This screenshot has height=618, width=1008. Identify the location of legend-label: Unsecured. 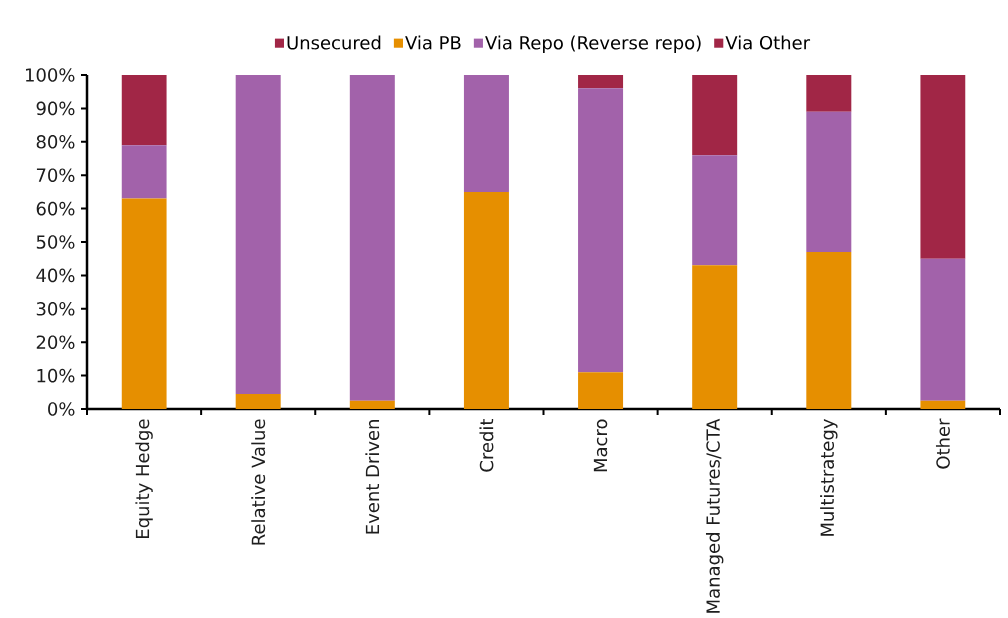
(334, 42).